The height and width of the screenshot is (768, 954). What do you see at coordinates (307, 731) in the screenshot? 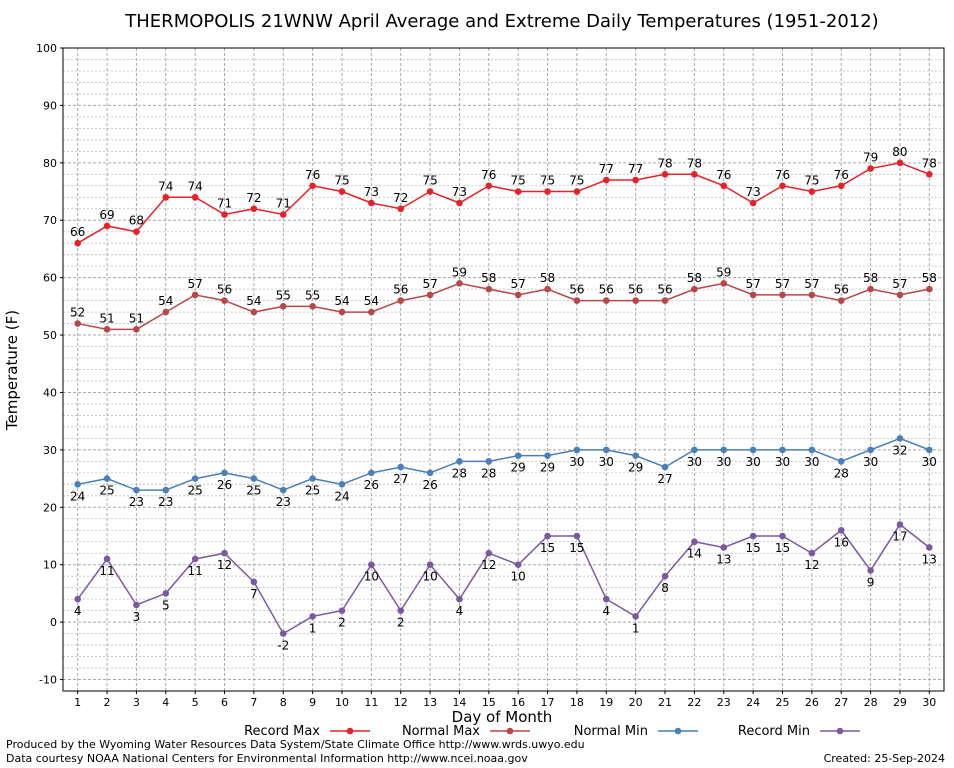
I see `legend-entry: Record Max` at bounding box center [307, 731].